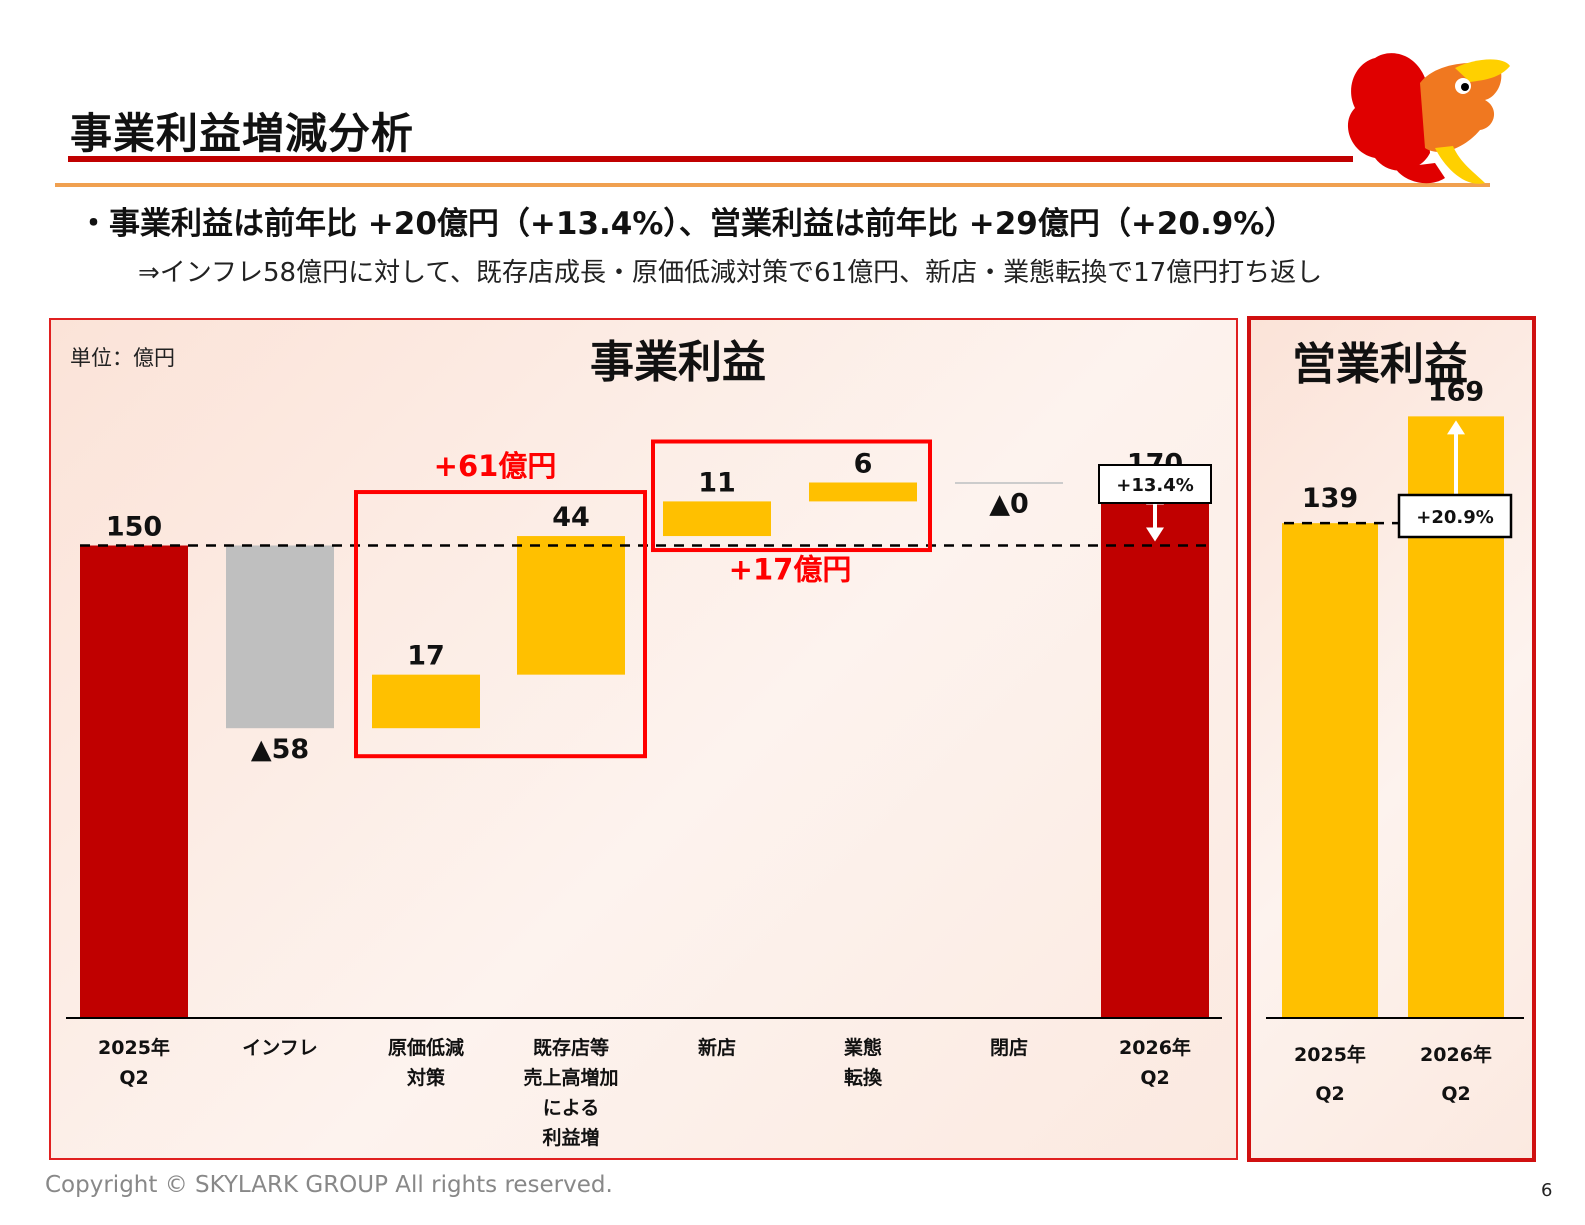 Image resolution: width=1585 pixels, height=1225 pixels. What do you see at coordinates (134, 1047) in the screenshot?
I see `waterfall-category-label: 2025年` at bounding box center [134, 1047].